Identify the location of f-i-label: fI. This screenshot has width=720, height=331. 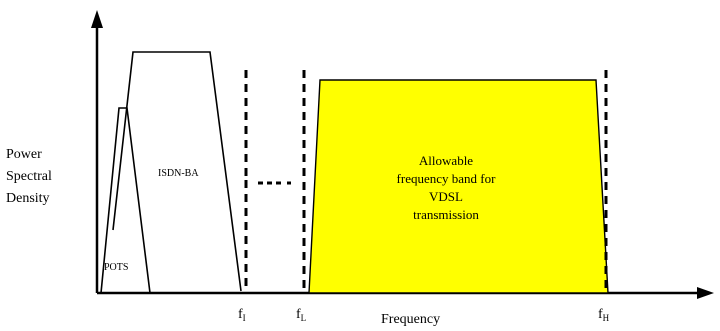
(242, 315).